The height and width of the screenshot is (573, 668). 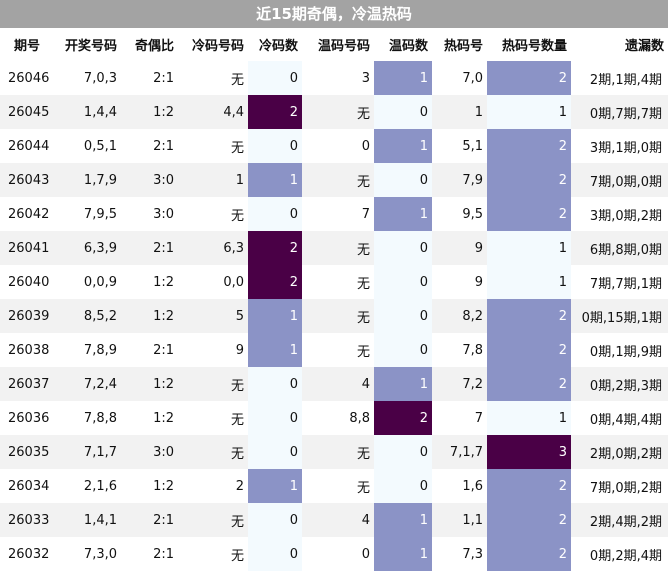 I want to click on col-missing-cell: 0期,15期,1期, so click(x=619, y=316).